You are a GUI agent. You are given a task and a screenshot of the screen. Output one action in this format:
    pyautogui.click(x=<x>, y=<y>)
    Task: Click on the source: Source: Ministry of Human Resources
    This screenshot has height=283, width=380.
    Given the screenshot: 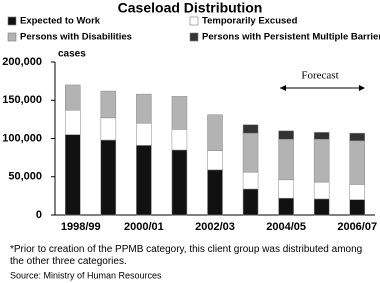 What is the action you would take?
    pyautogui.click(x=86, y=275)
    